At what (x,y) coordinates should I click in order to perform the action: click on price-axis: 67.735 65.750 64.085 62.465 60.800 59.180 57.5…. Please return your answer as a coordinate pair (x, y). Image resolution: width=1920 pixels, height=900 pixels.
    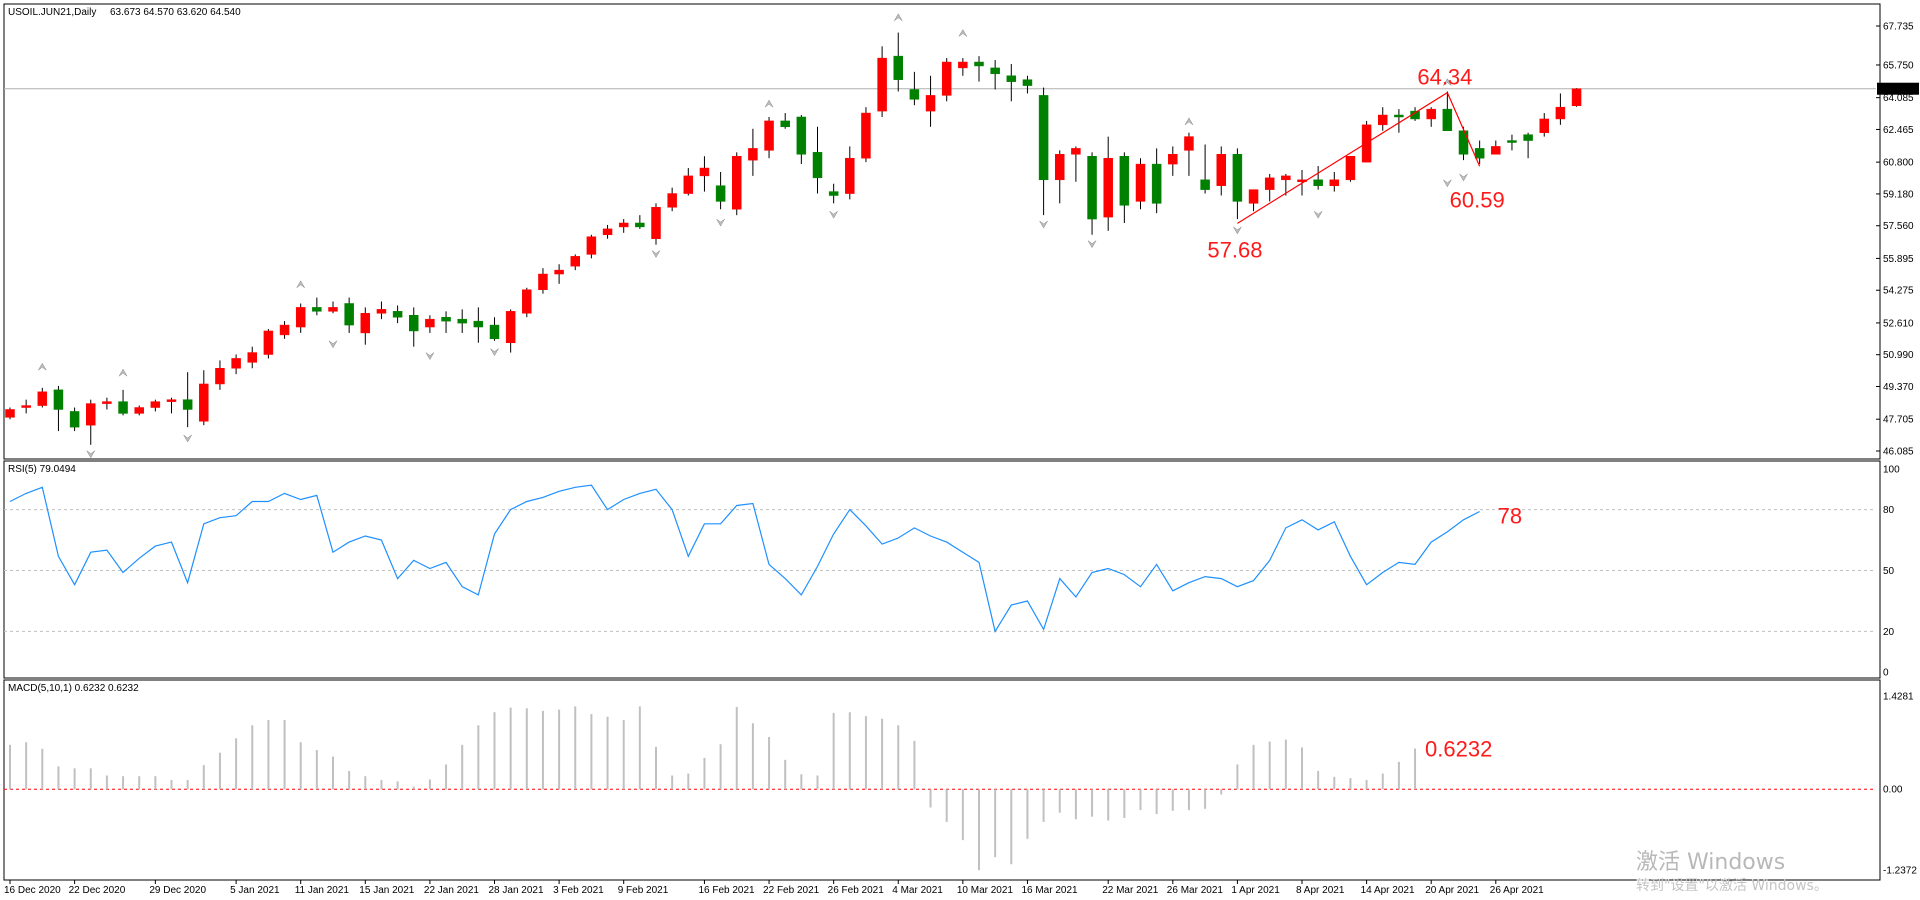
    Looking at the image, I should click on (1895, 240).